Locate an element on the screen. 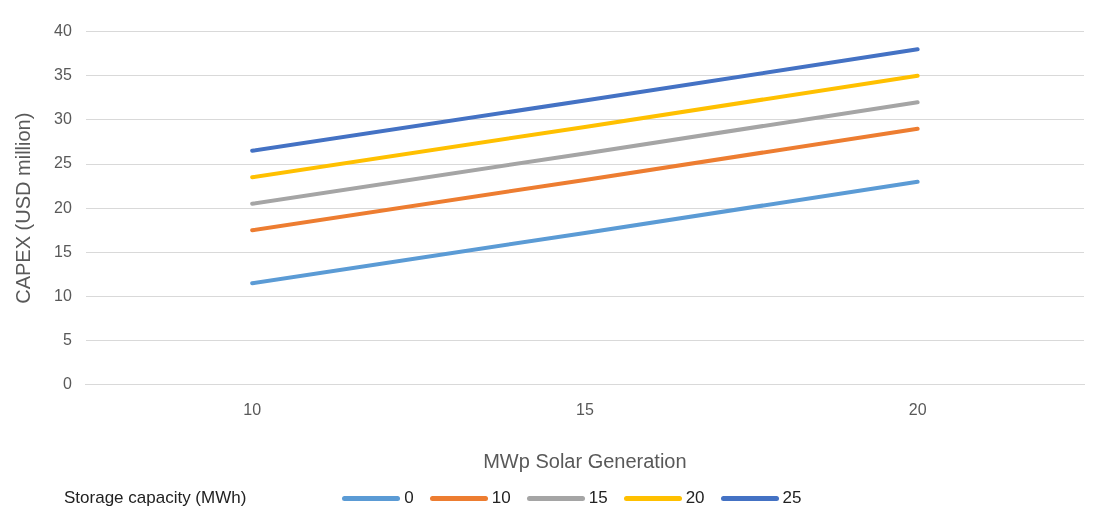 The height and width of the screenshot is (527, 1096). x-tick-label: 20 is located at coordinates (917, 409).